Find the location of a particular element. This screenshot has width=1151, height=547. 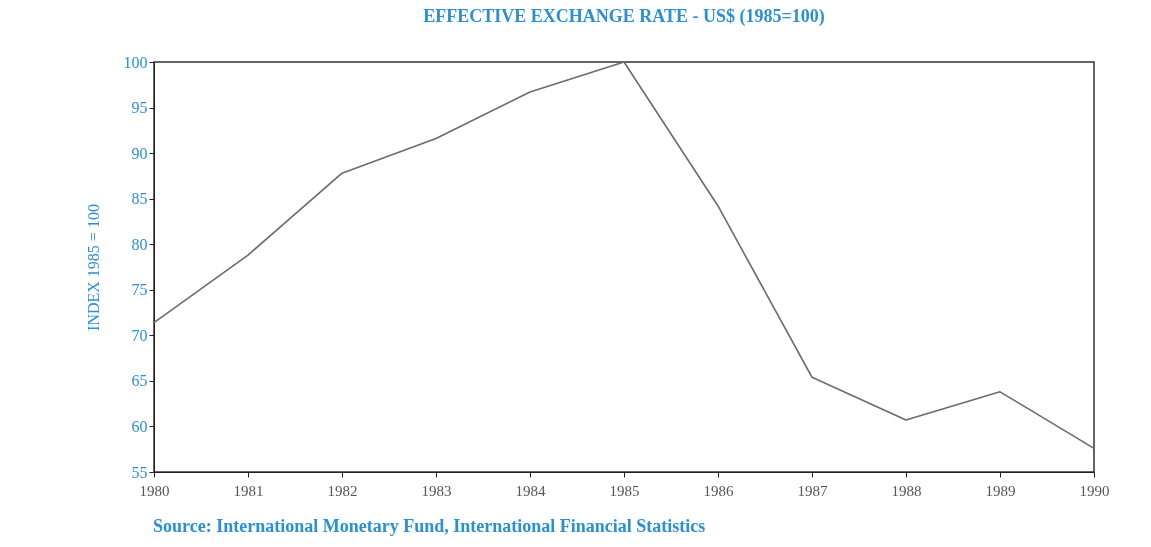

x-tick-label: 1987 is located at coordinates (812, 490).